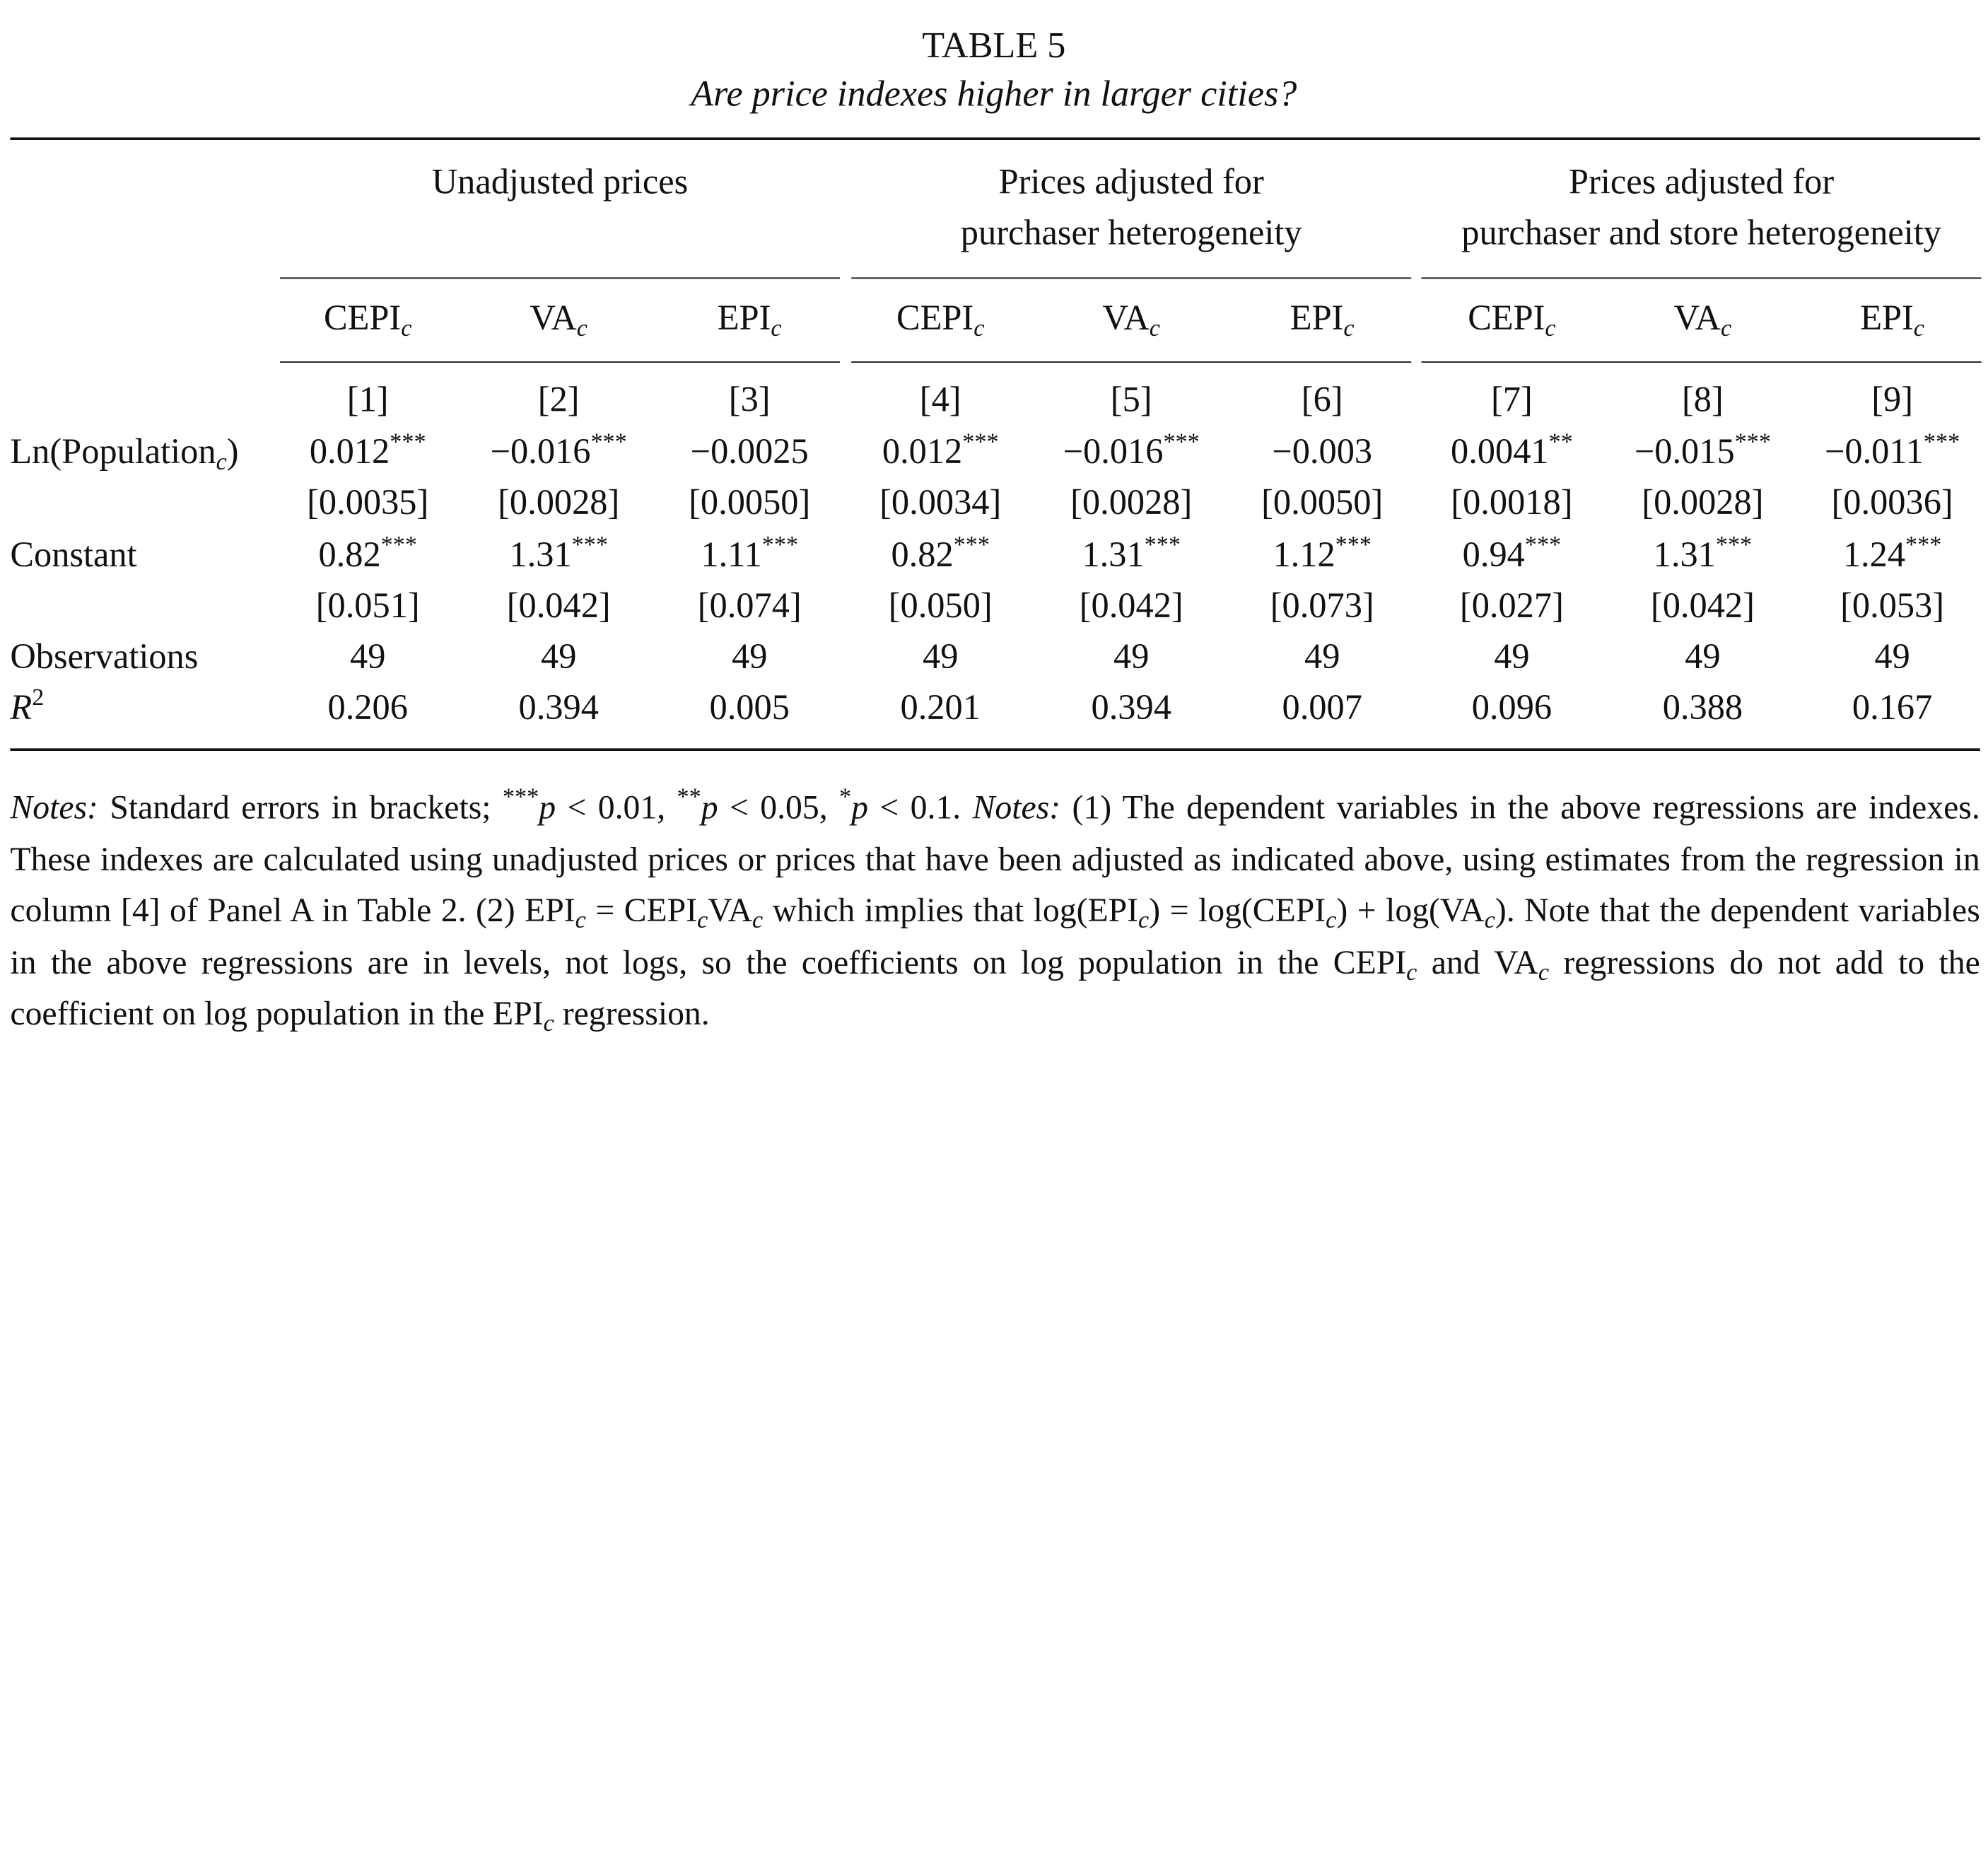 Image resolution: width=1988 pixels, height=1868 pixels. Describe the element at coordinates (995, 749) in the screenshot. I see `bottom-rule` at that location.